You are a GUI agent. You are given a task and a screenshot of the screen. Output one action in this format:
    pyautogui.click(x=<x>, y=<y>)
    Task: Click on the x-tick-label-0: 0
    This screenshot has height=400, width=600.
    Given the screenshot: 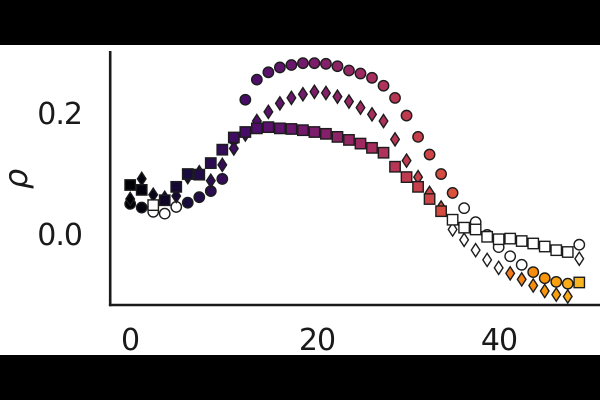 What is the action you would take?
    pyautogui.click(x=130, y=340)
    